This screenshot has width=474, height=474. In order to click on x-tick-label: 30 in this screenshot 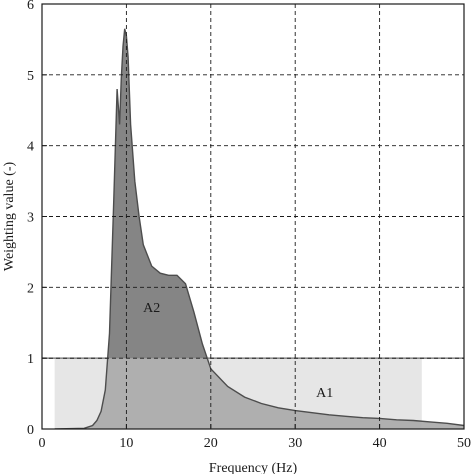, I will do `click(295, 443)`.